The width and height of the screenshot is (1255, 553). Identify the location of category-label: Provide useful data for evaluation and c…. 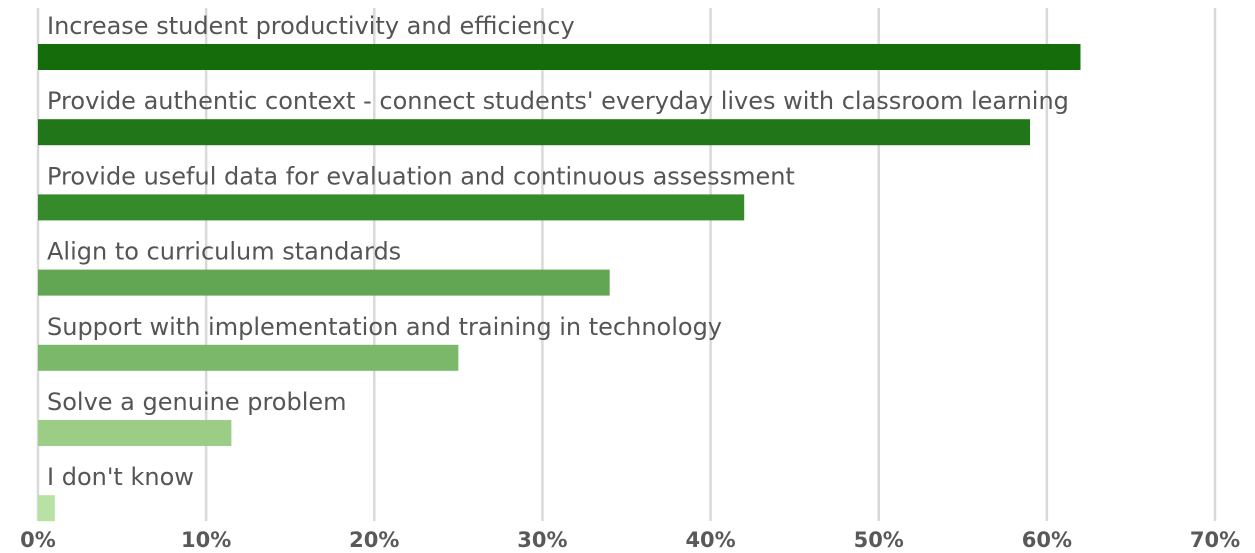
(421, 176).